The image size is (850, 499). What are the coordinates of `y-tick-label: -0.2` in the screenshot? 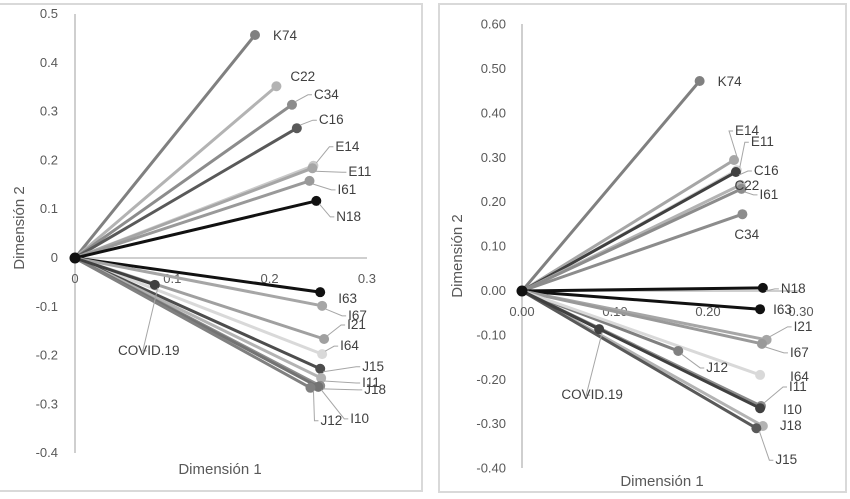 It's located at (47, 355).